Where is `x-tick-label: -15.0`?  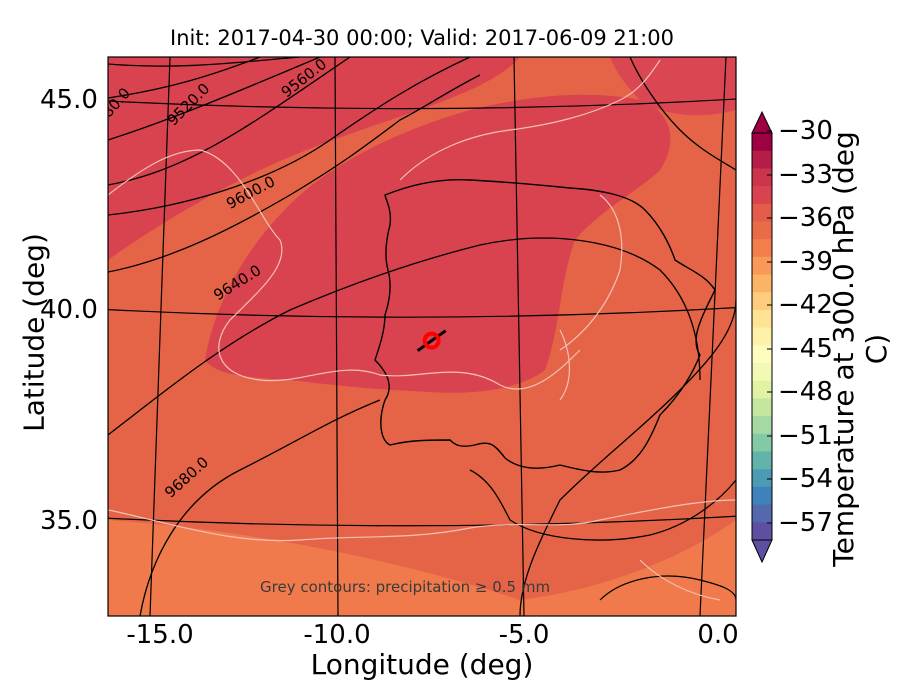
x-tick-label: -15.0 is located at coordinates (160, 635).